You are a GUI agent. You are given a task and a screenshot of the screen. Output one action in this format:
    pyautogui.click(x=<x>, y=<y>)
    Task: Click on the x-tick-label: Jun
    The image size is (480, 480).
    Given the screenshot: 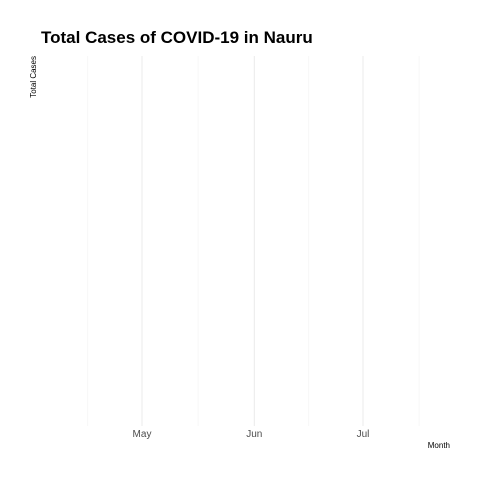 What is the action you would take?
    pyautogui.click(x=254, y=434)
    